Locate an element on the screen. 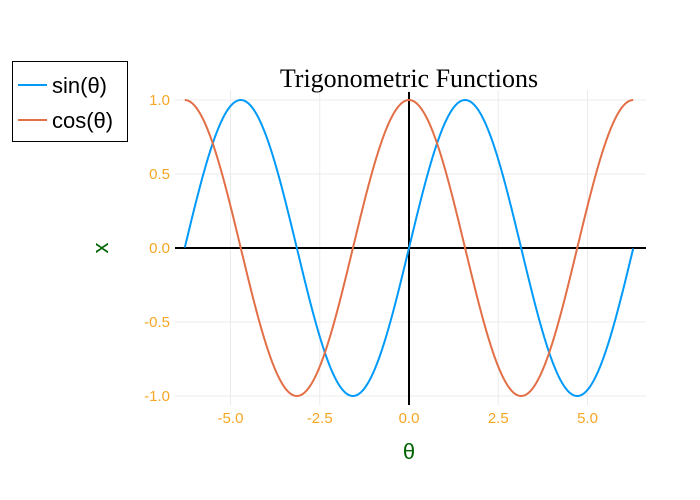 The width and height of the screenshot is (700, 500). y-tick-label: 1.0 is located at coordinates (159, 100).